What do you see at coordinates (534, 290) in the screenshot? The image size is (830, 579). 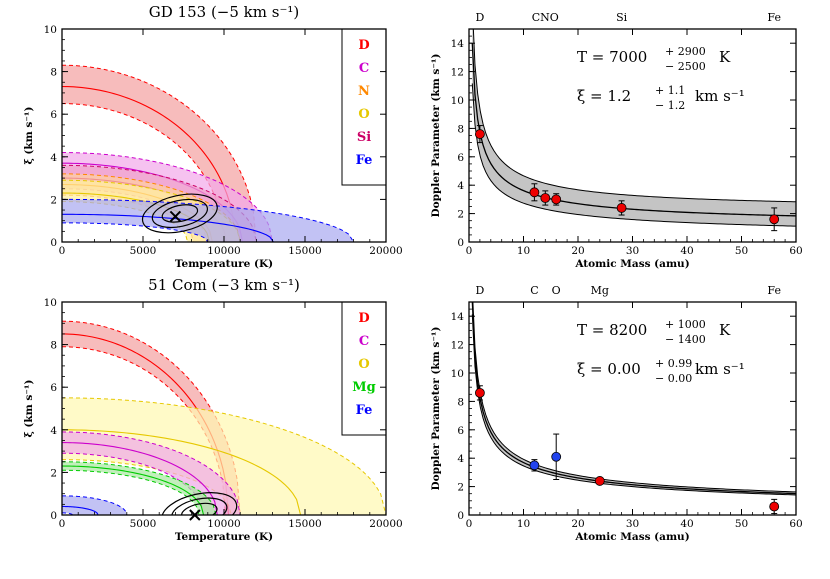 I see `top-element-label: C` at bounding box center [534, 290].